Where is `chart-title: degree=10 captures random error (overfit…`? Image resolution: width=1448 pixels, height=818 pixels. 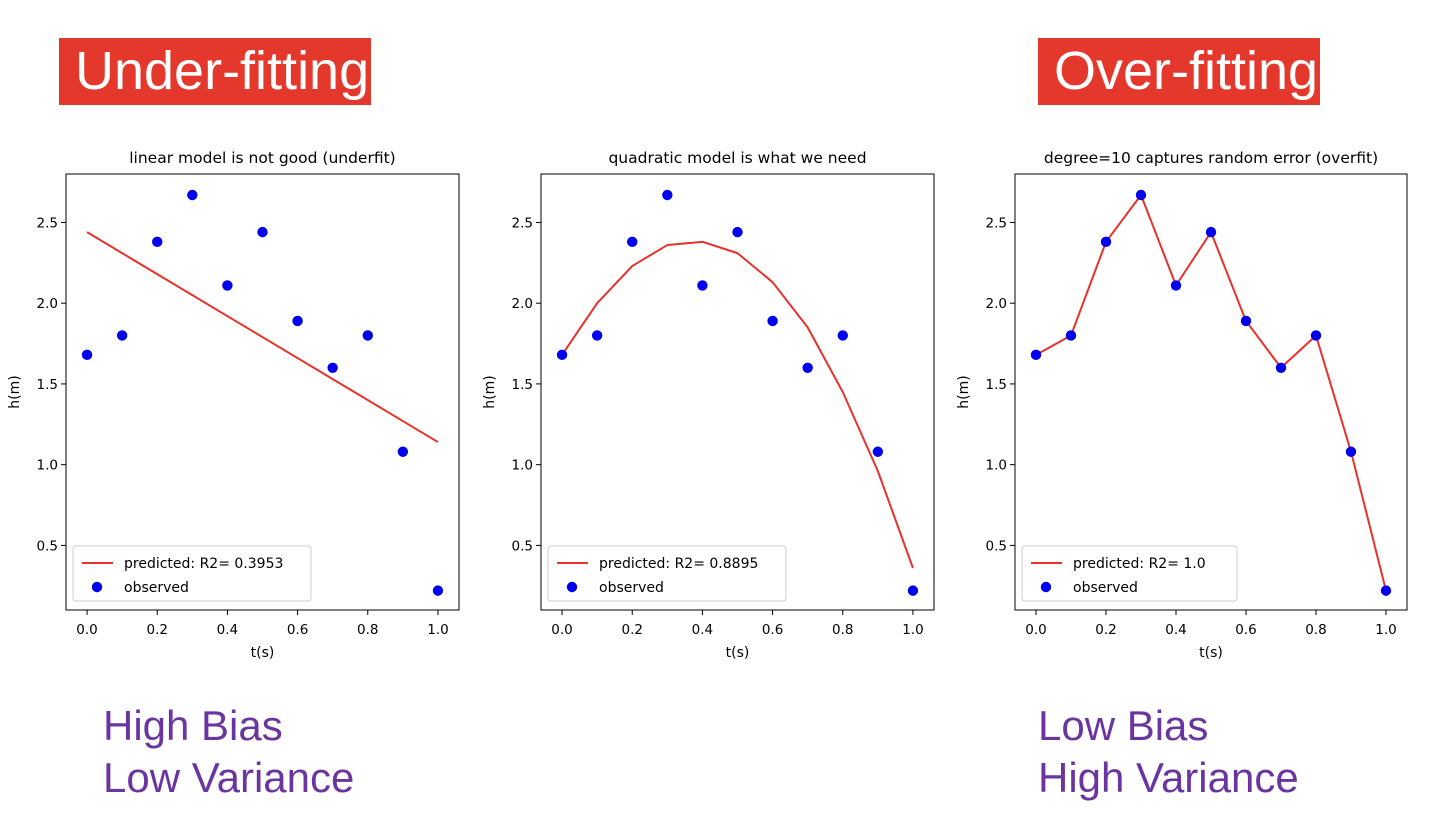
chart-title: degree=10 captures random error (overfit… is located at coordinates (1211, 158).